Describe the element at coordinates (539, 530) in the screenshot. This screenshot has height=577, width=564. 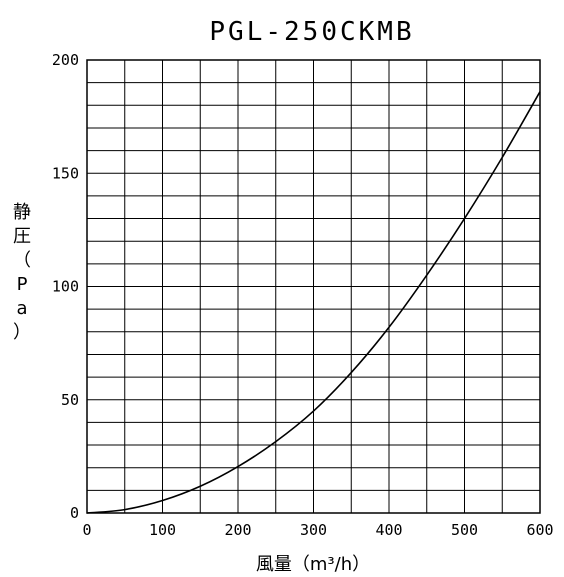
I see `x-tick-label: 600` at that location.